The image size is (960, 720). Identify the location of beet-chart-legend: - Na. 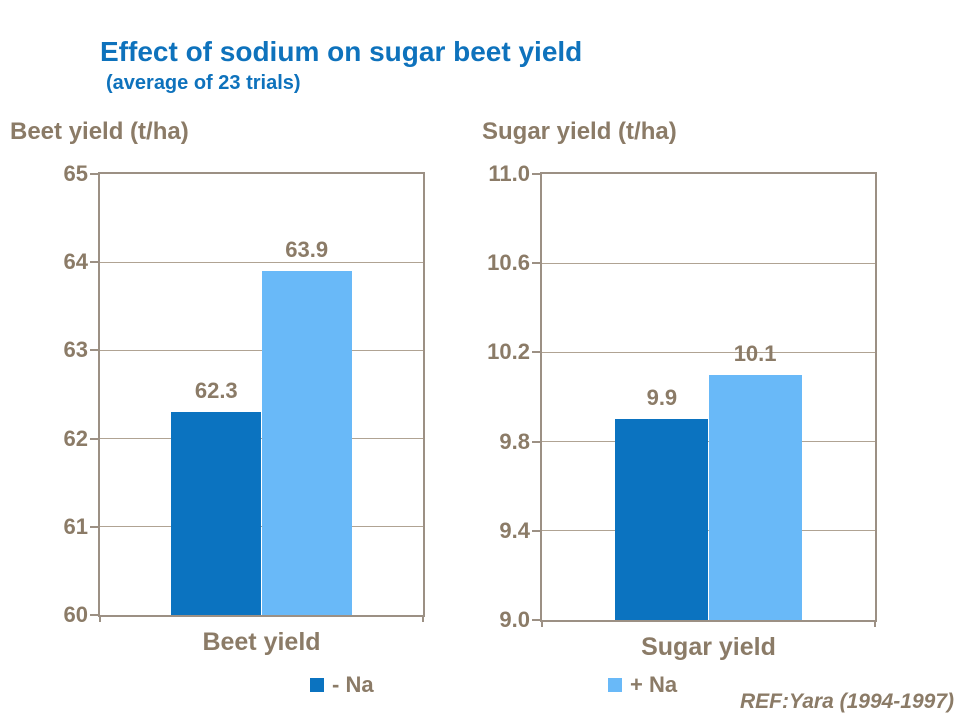
(342, 685).